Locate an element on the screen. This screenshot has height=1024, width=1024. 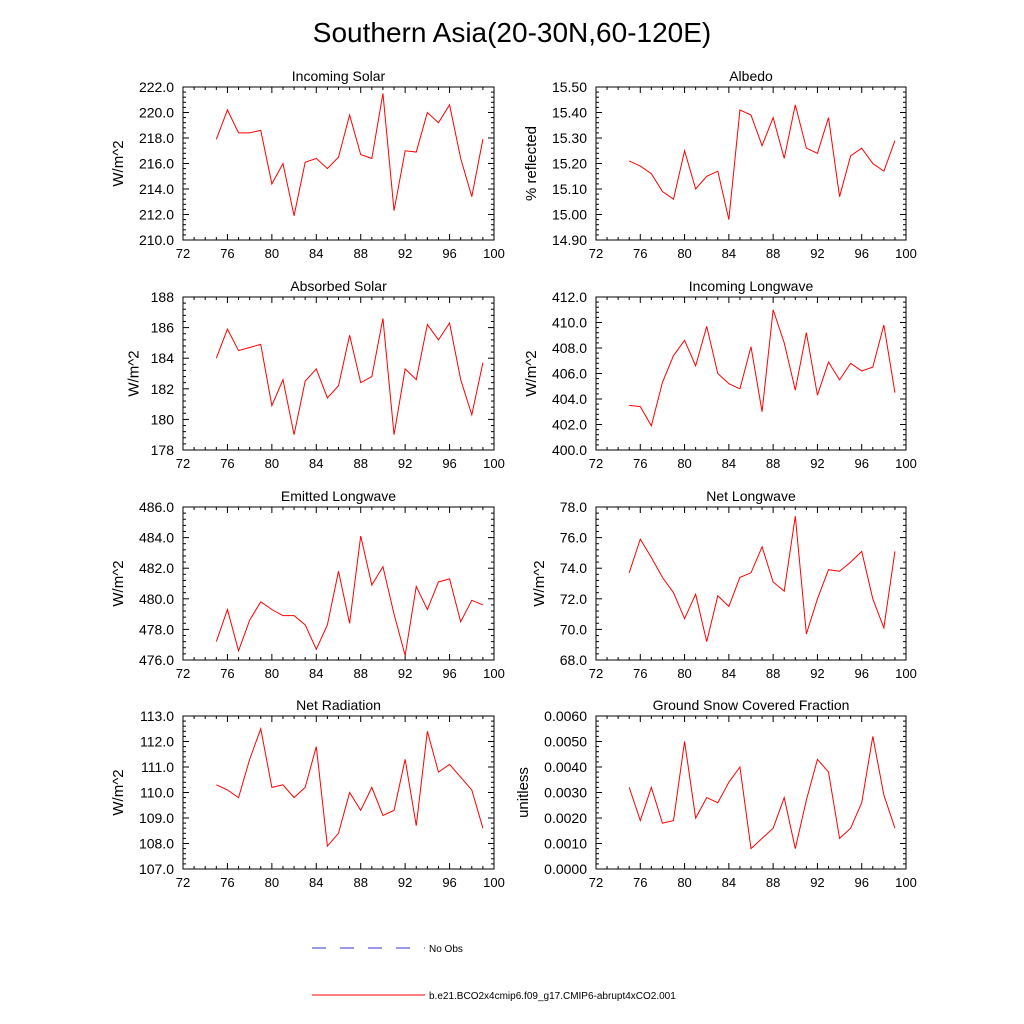
panel-title: Emitted Longwave is located at coordinates (338, 496).